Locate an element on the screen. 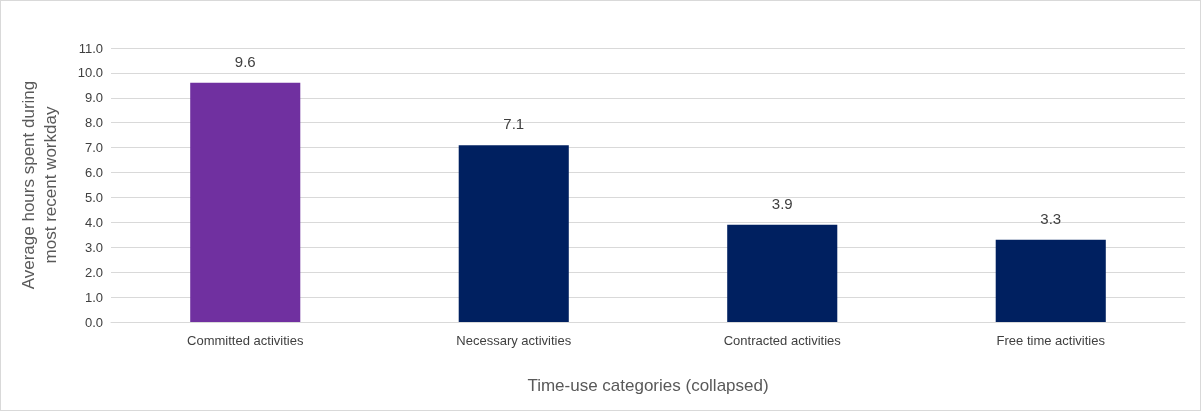 This screenshot has height=411, width=1201. y-axis-title: Average hours spent during most recent workday is located at coordinates (39, 185).